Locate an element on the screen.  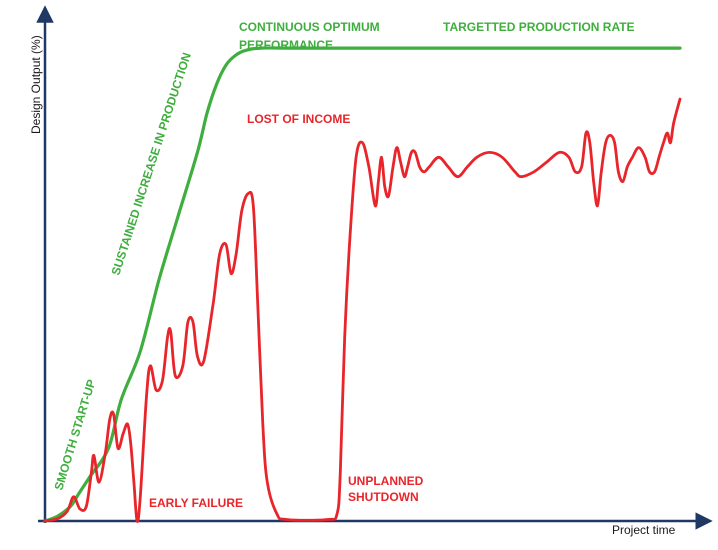
y-axis-title: Design Output (%) is located at coordinates (36, 84).